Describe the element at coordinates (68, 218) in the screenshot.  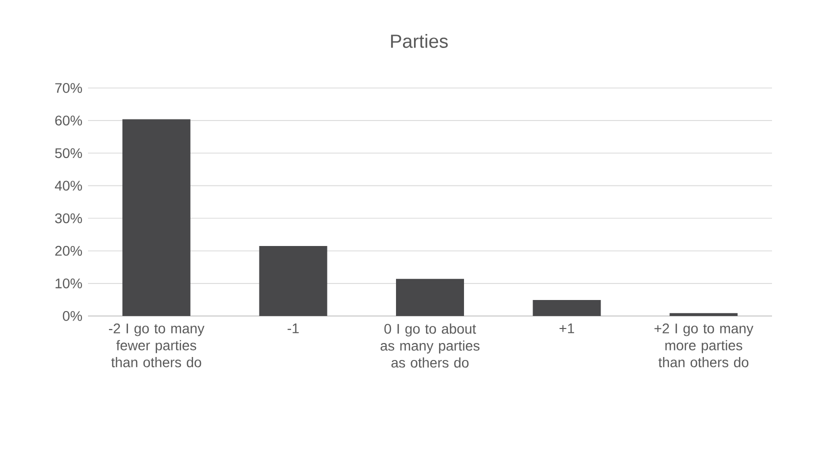
I see `y-tick-label: 30%` at that location.